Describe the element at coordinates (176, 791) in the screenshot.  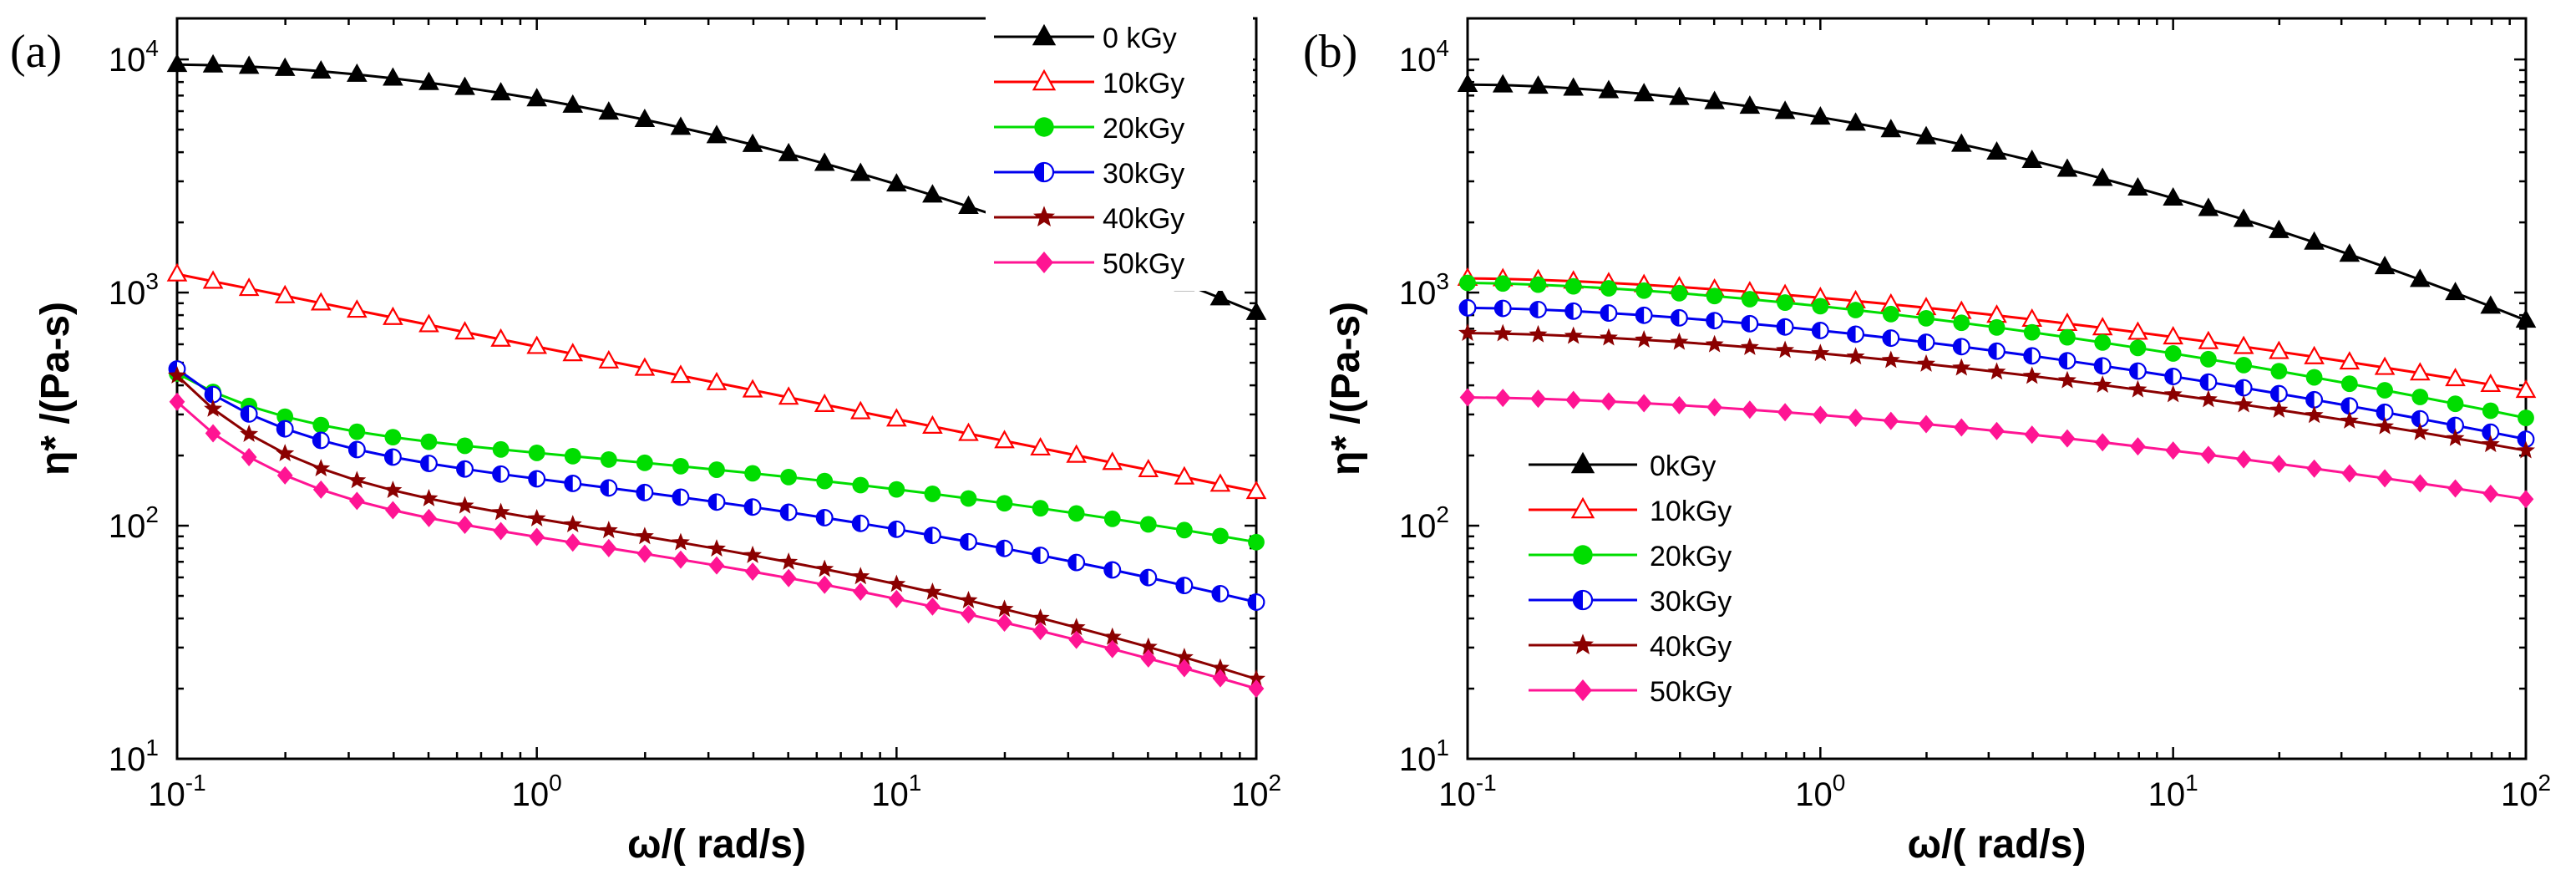
I see `x-tick-label: 10⁻¹` at that location.